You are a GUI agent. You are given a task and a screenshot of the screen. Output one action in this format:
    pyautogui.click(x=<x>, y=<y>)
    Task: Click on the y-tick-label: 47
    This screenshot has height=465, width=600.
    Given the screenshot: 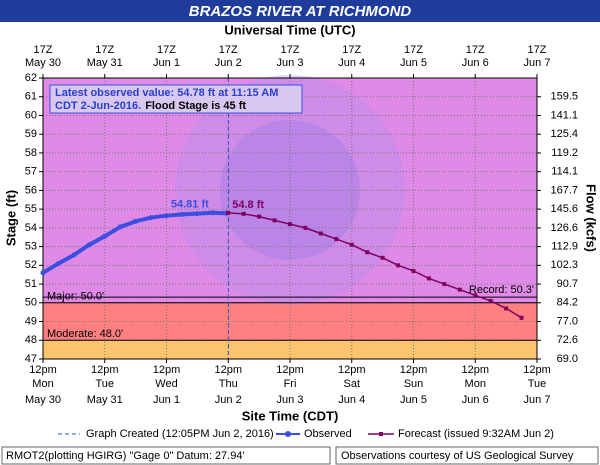 What is the action you would take?
    pyautogui.click(x=31, y=359)
    